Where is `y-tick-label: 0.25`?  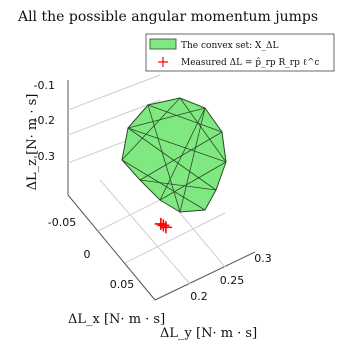
y-tick-label: 0.25 is located at coordinates (232, 280).